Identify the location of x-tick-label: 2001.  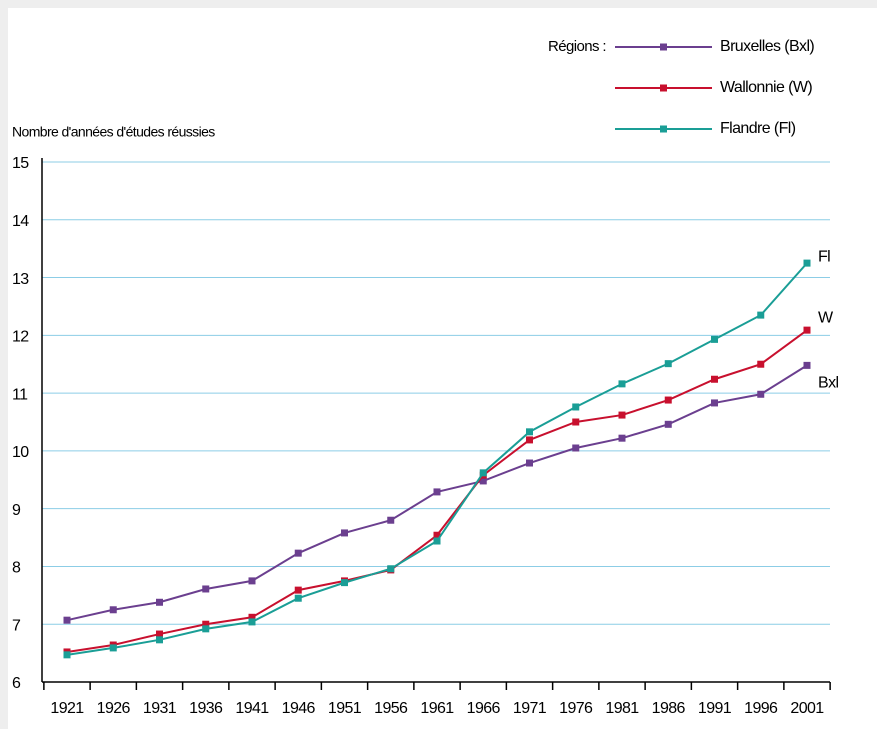
(807, 708).